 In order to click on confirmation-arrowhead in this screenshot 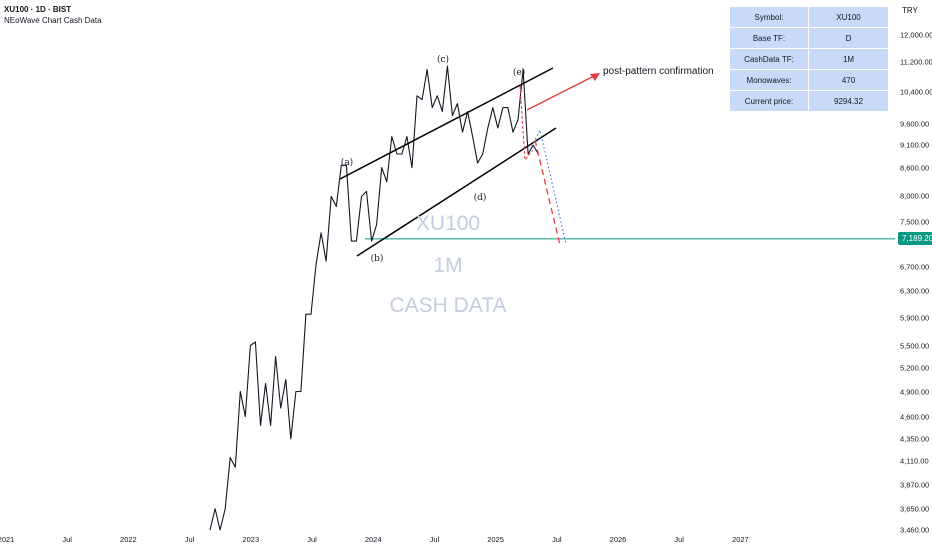, I will do `click(595, 77)`.